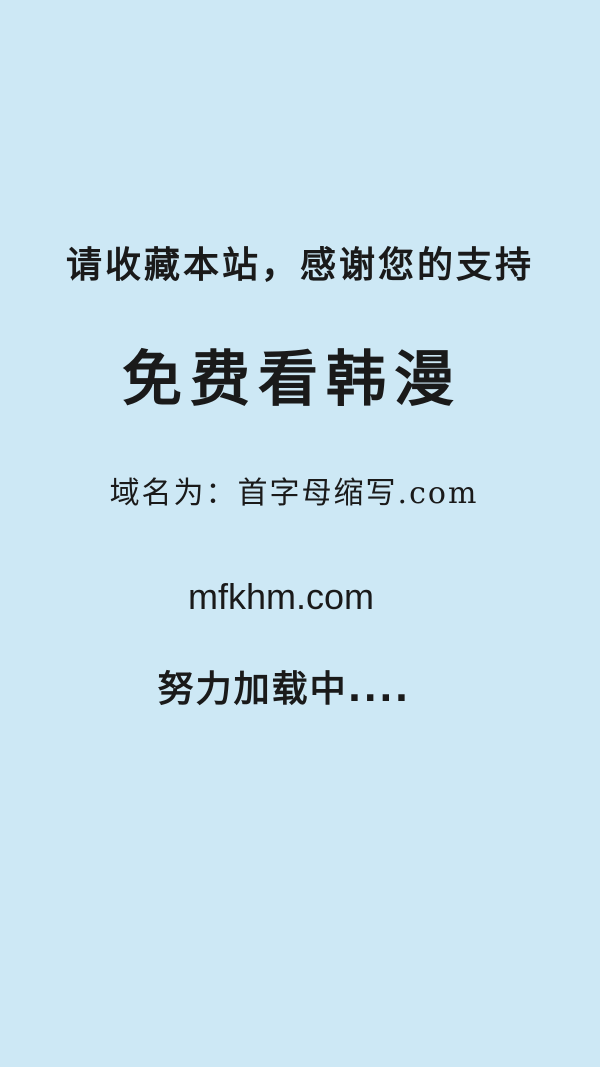  What do you see at coordinates (292, 380) in the screenshot?
I see `site-name: 免费看韩漫` at bounding box center [292, 380].